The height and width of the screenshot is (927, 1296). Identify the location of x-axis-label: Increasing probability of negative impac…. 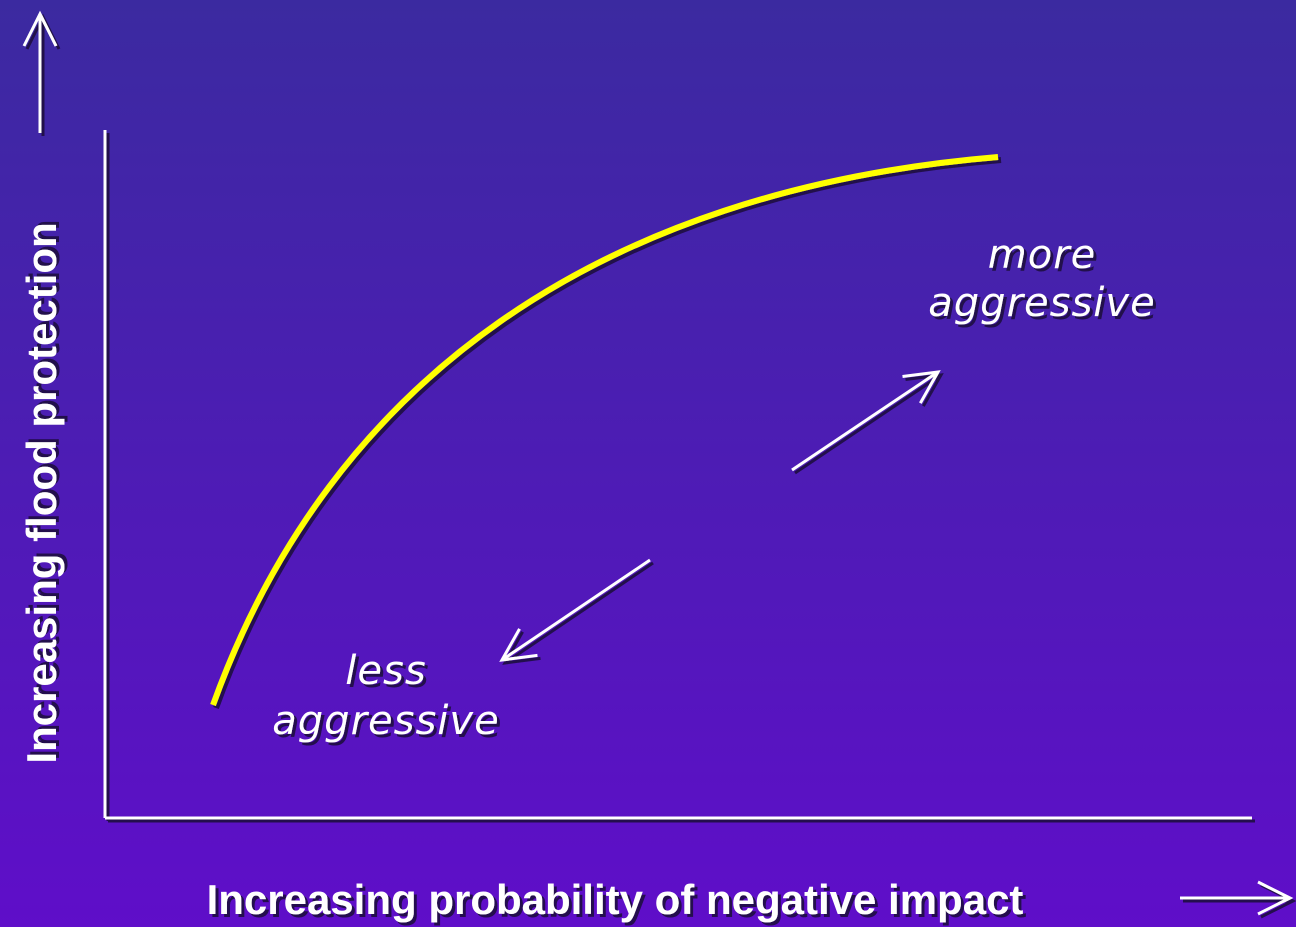
(615, 899).